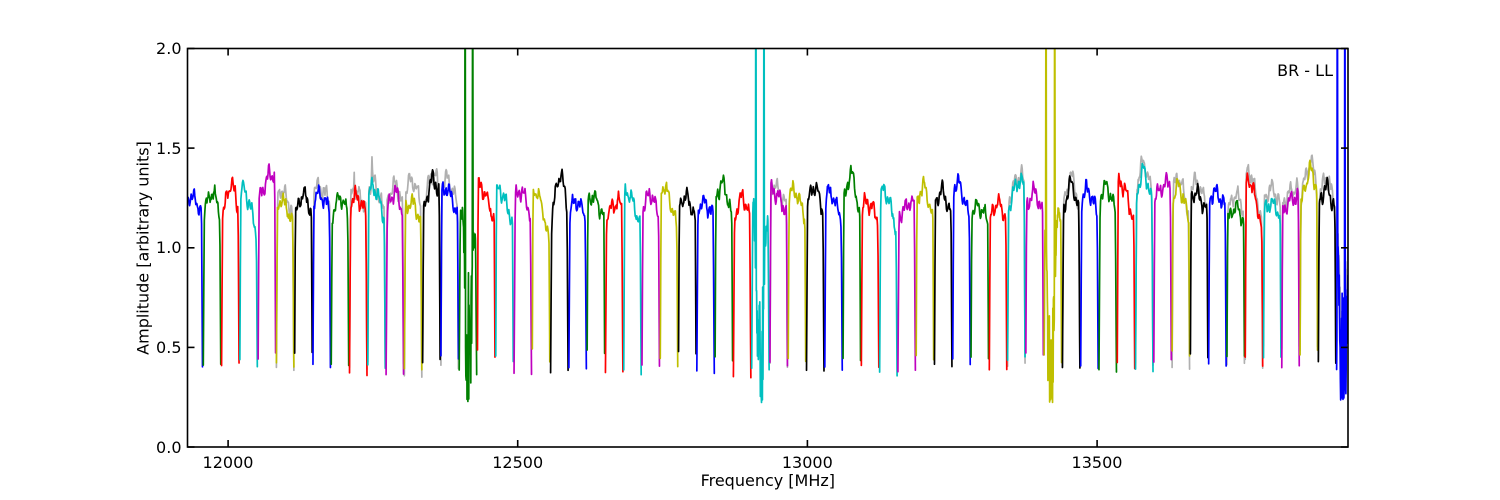  What do you see at coordinates (169, 148) in the screenshot?
I see `y-tick-label-1.5: 1.5` at bounding box center [169, 148].